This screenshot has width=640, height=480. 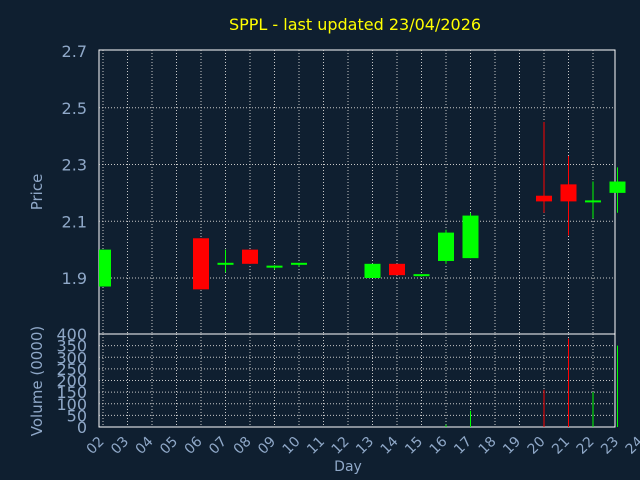 I want to click on price-tick-label: 2.3, so click(x=74, y=165).